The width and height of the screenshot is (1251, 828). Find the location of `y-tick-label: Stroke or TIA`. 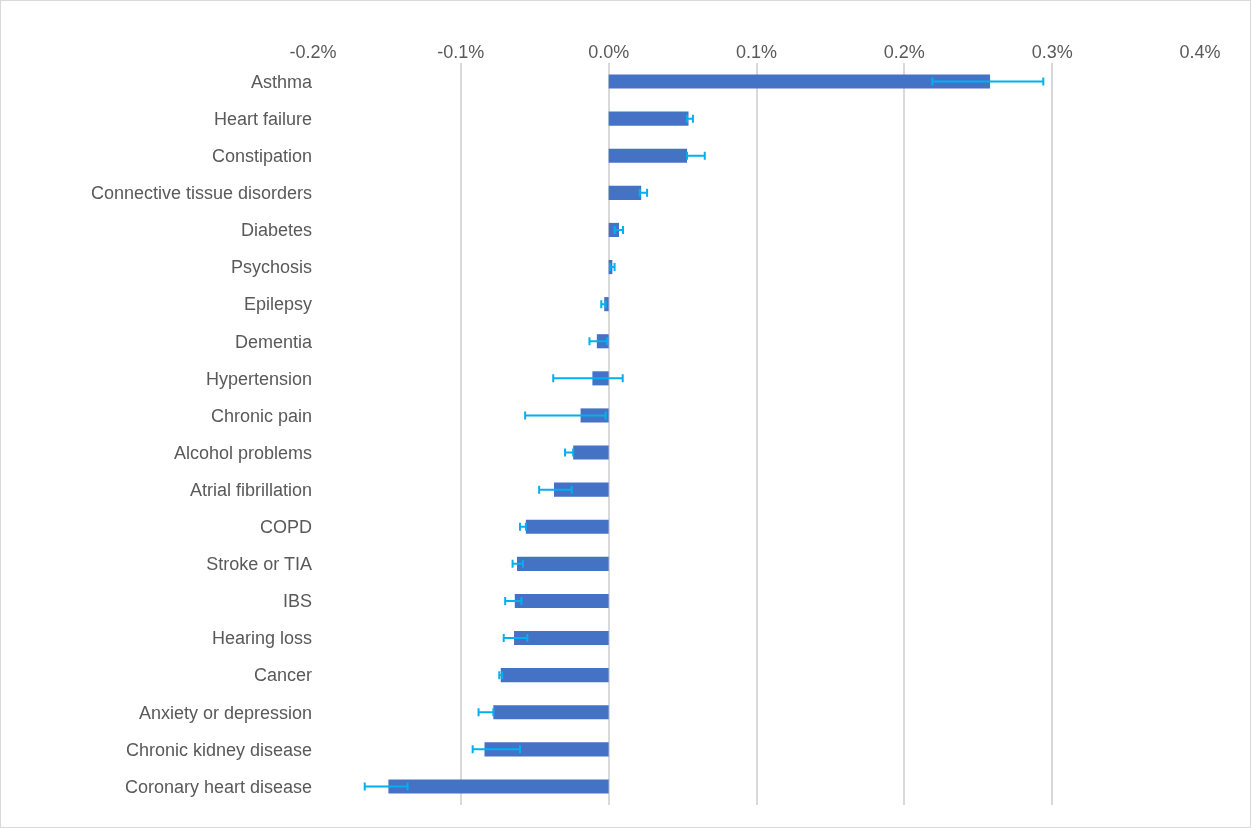

y-tick-label: Stroke or TIA is located at coordinates (259, 564).